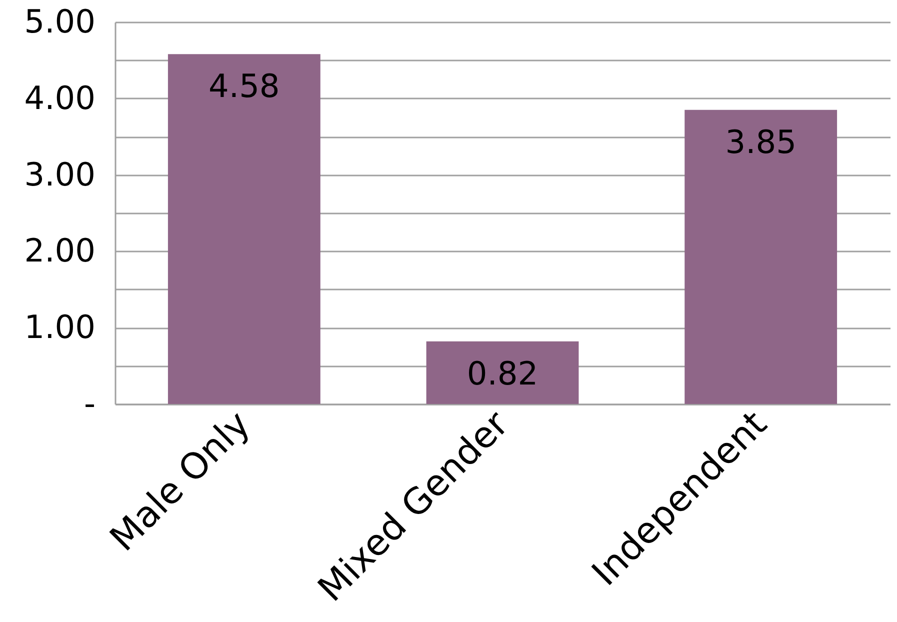 This screenshot has width=897, height=622. Describe the element at coordinates (60, 97) in the screenshot. I see `y-tick-label: 4.00` at that location.